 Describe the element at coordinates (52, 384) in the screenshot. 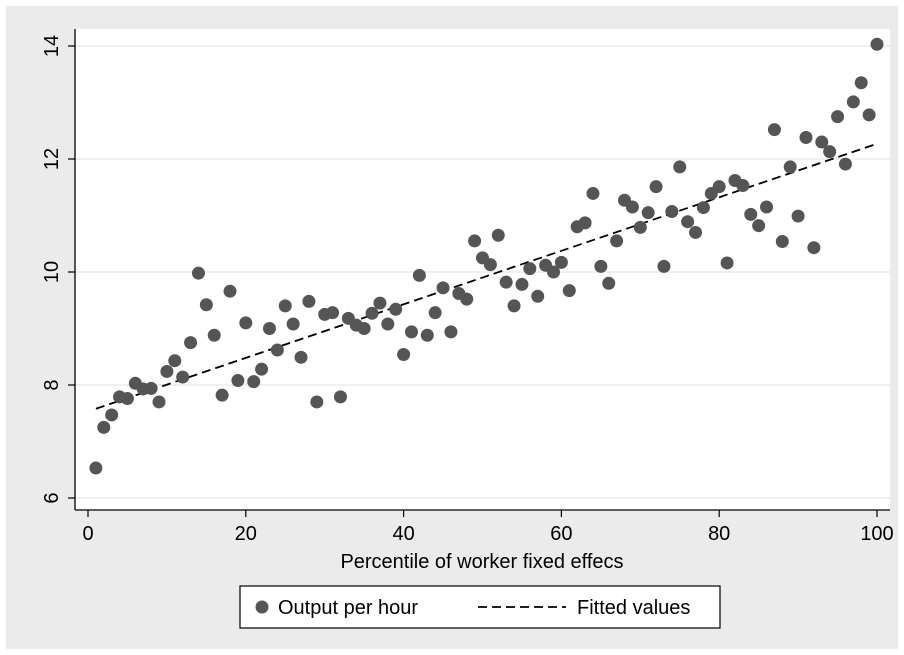

I see `y-tick-label: 8` at that location.